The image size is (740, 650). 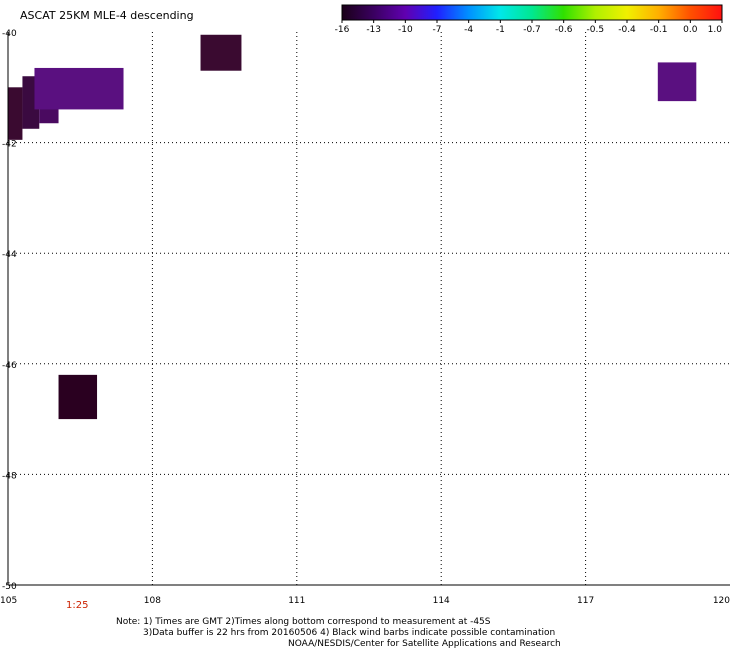 What do you see at coordinates (715, 30) in the screenshot?
I see `colorbar-tick-label: 1.0` at bounding box center [715, 30].